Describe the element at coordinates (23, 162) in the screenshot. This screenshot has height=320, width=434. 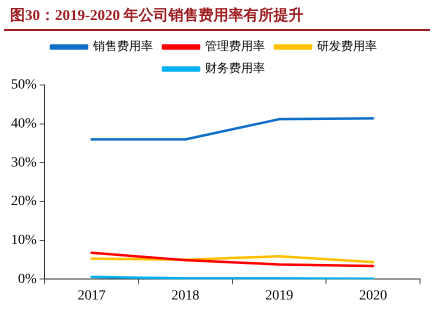
I see `y-tick-label: 30%` at that location.